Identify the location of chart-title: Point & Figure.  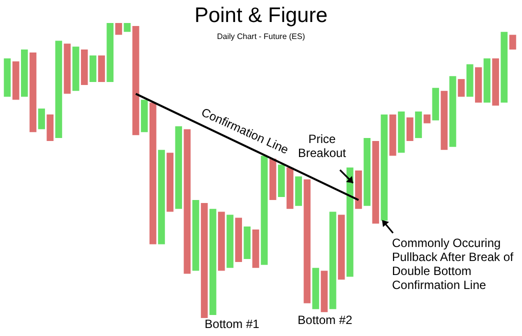
(261, 16).